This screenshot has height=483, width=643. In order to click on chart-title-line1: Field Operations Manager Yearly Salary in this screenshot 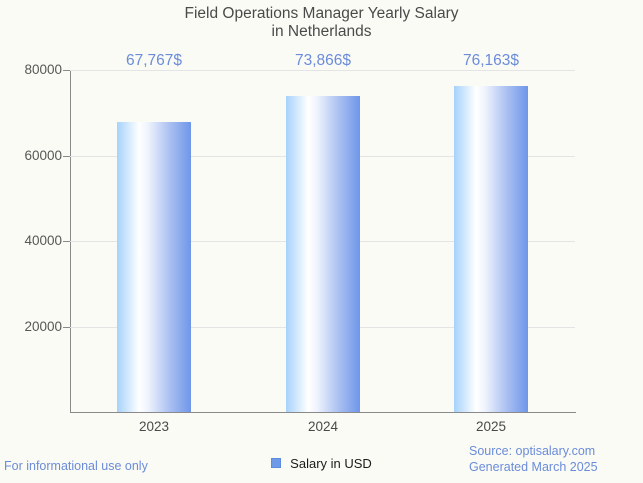, I will do `click(321, 13)`.